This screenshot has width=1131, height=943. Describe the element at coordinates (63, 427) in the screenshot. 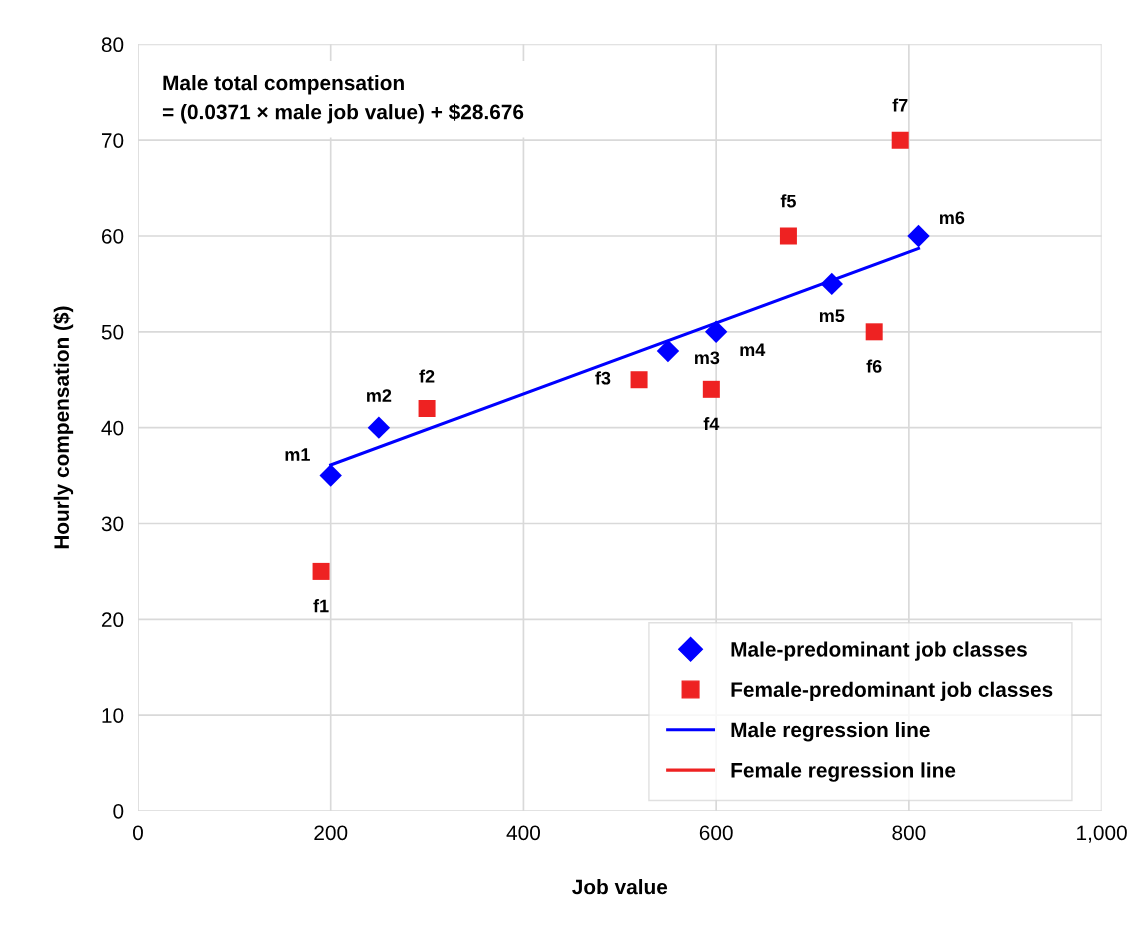

I see `y-axis-title: Hourly compensation ($)` at that location.